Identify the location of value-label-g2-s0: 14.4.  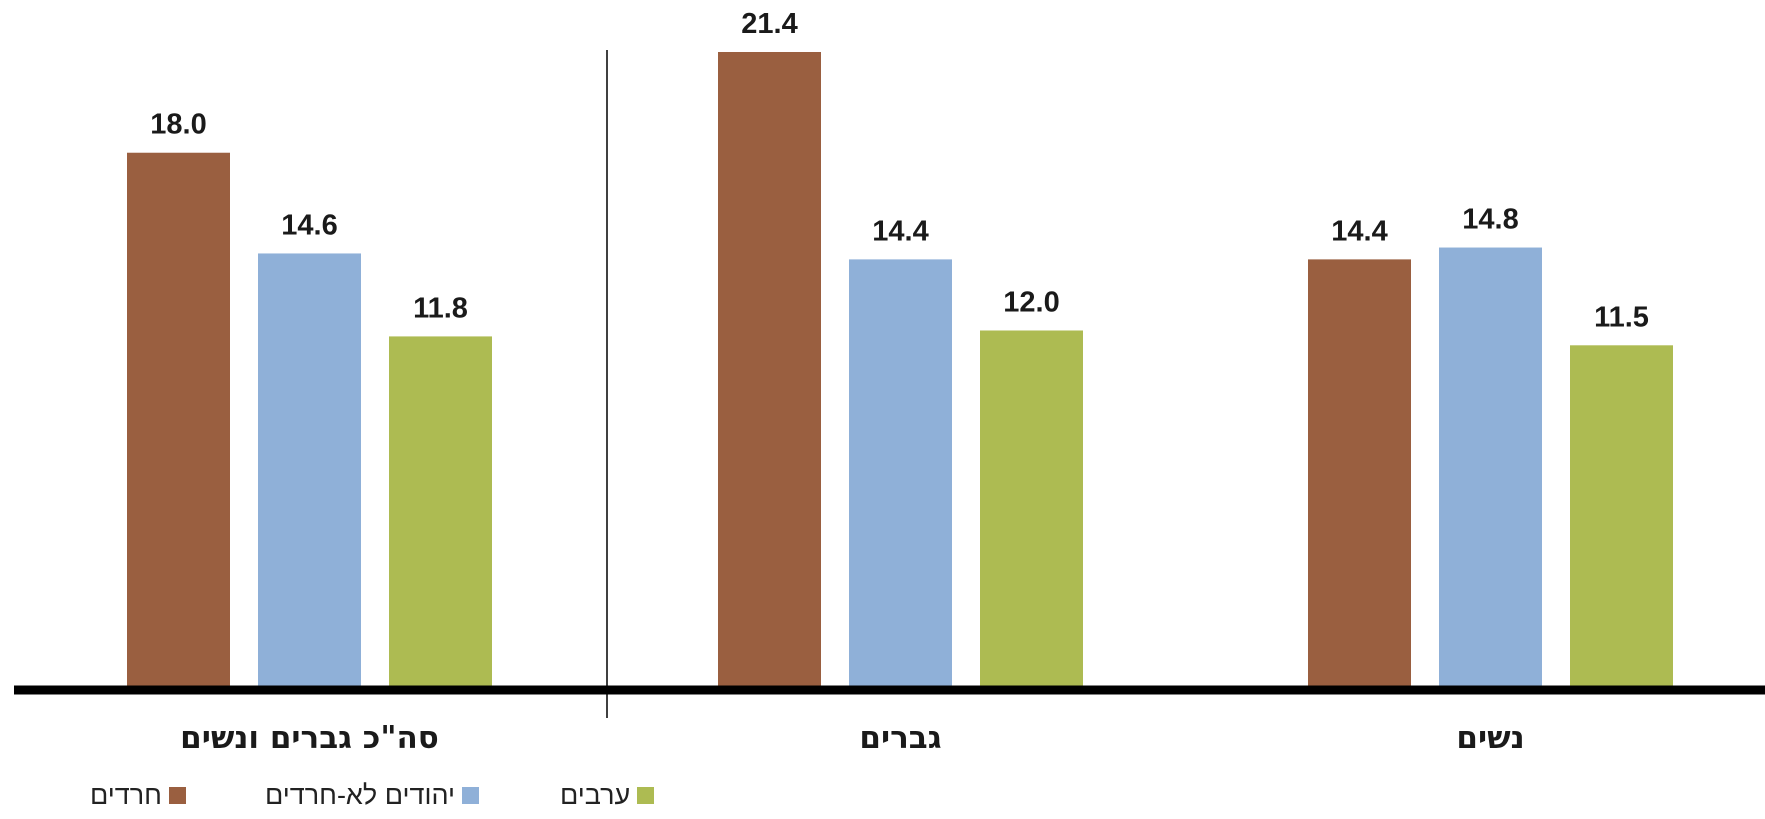
(1359, 231).